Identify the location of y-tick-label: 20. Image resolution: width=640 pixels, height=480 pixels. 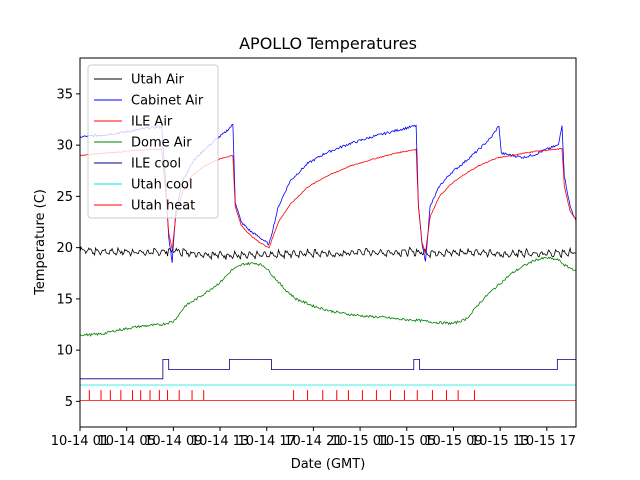
(64, 248).